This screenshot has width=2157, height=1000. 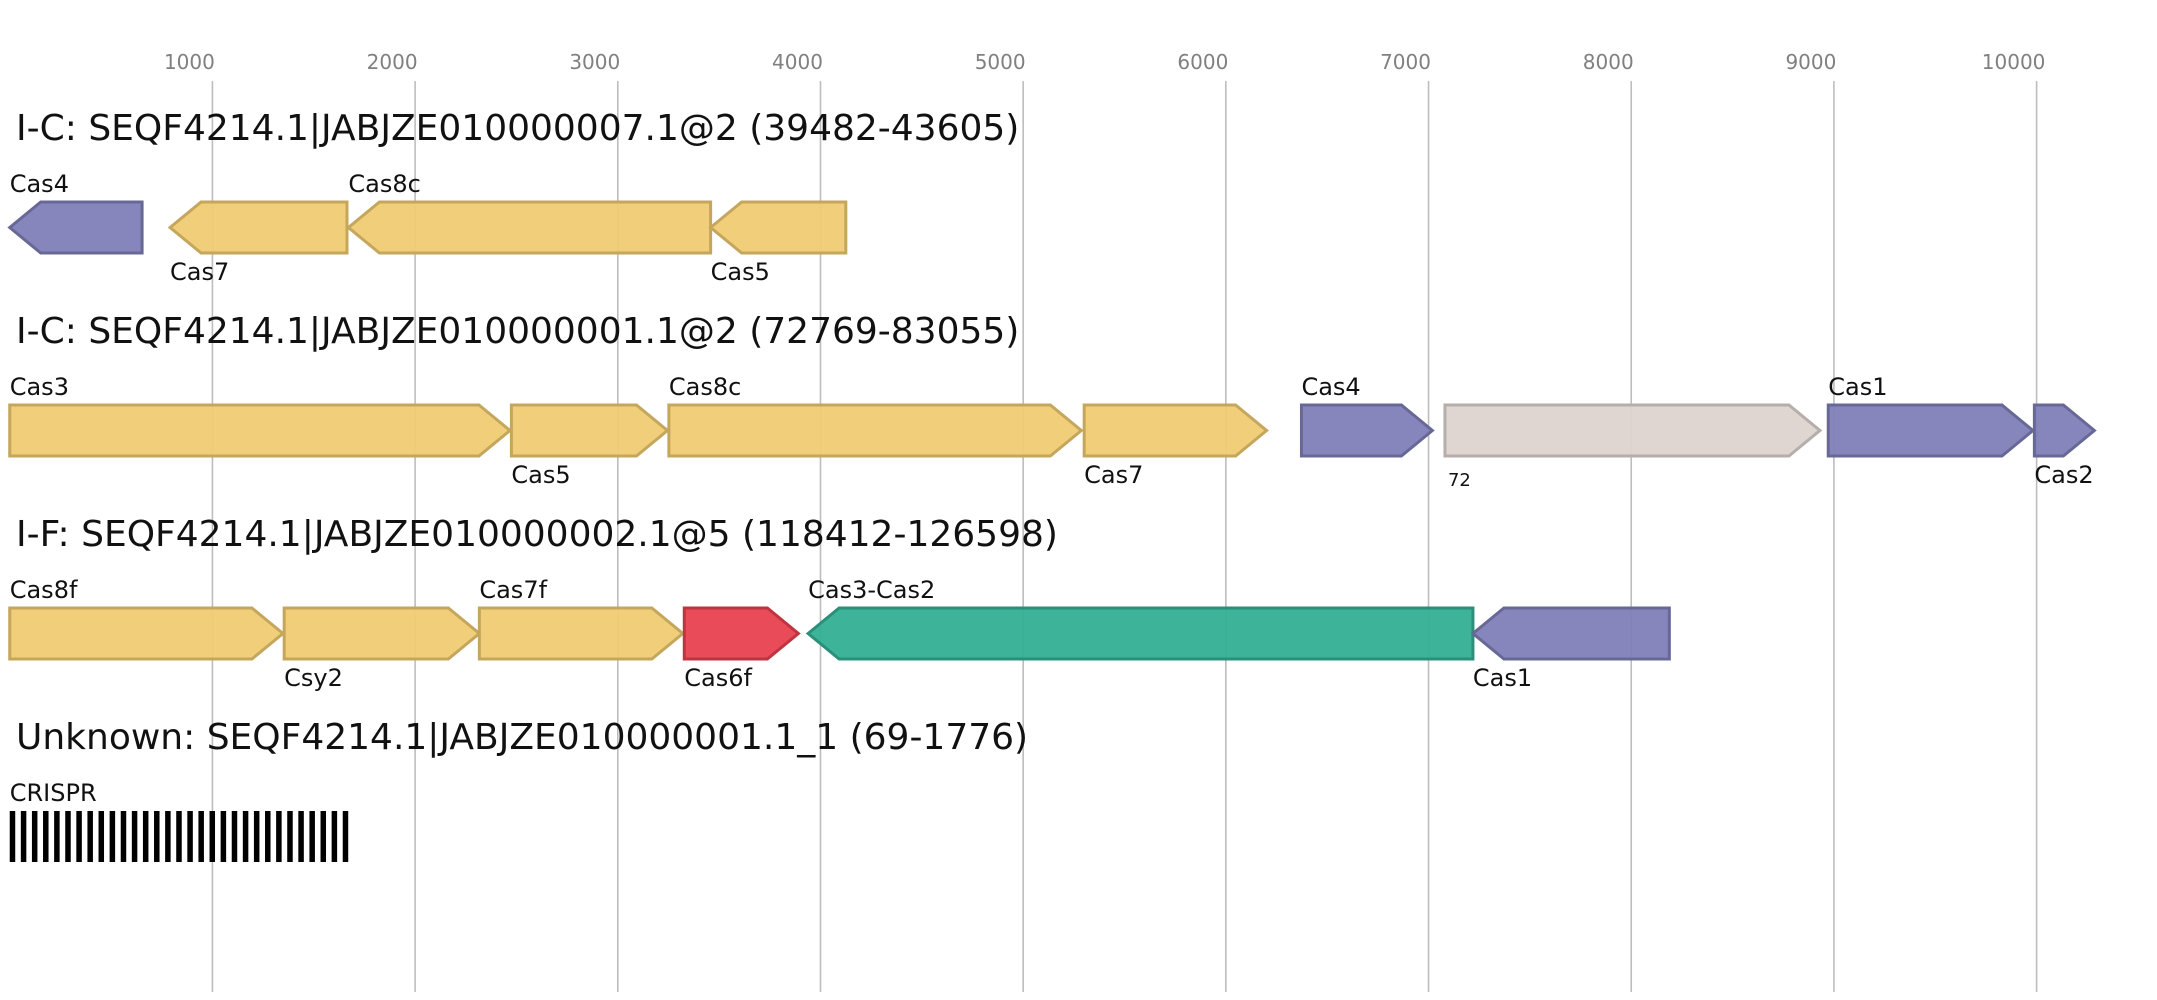 What do you see at coordinates (313, 678) in the screenshot?
I see `gene-label: Csy2` at bounding box center [313, 678].